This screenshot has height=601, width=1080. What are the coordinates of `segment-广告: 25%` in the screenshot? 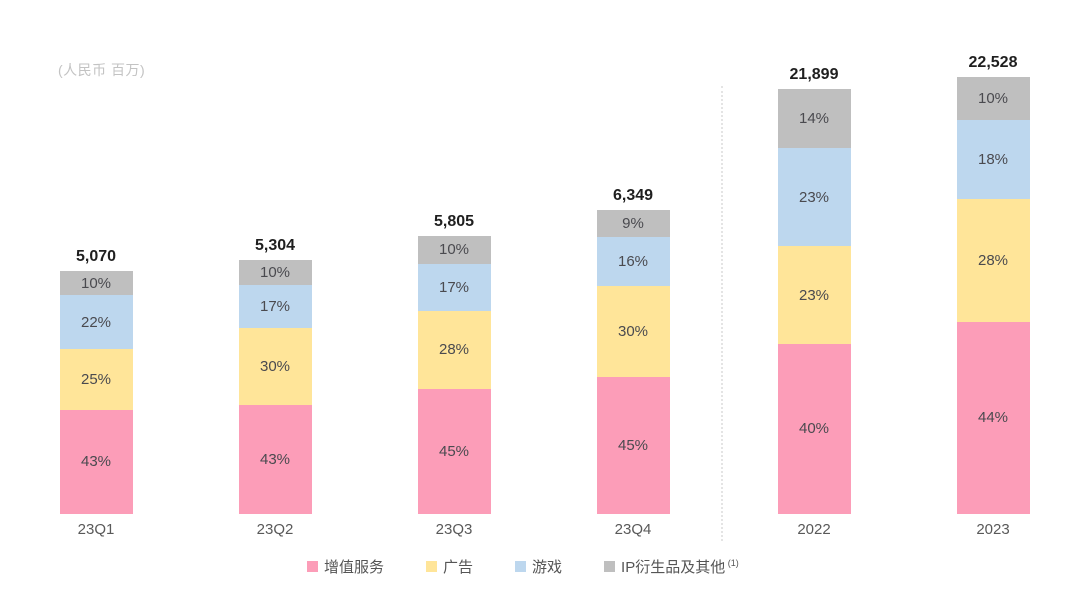 It's located at (96, 379).